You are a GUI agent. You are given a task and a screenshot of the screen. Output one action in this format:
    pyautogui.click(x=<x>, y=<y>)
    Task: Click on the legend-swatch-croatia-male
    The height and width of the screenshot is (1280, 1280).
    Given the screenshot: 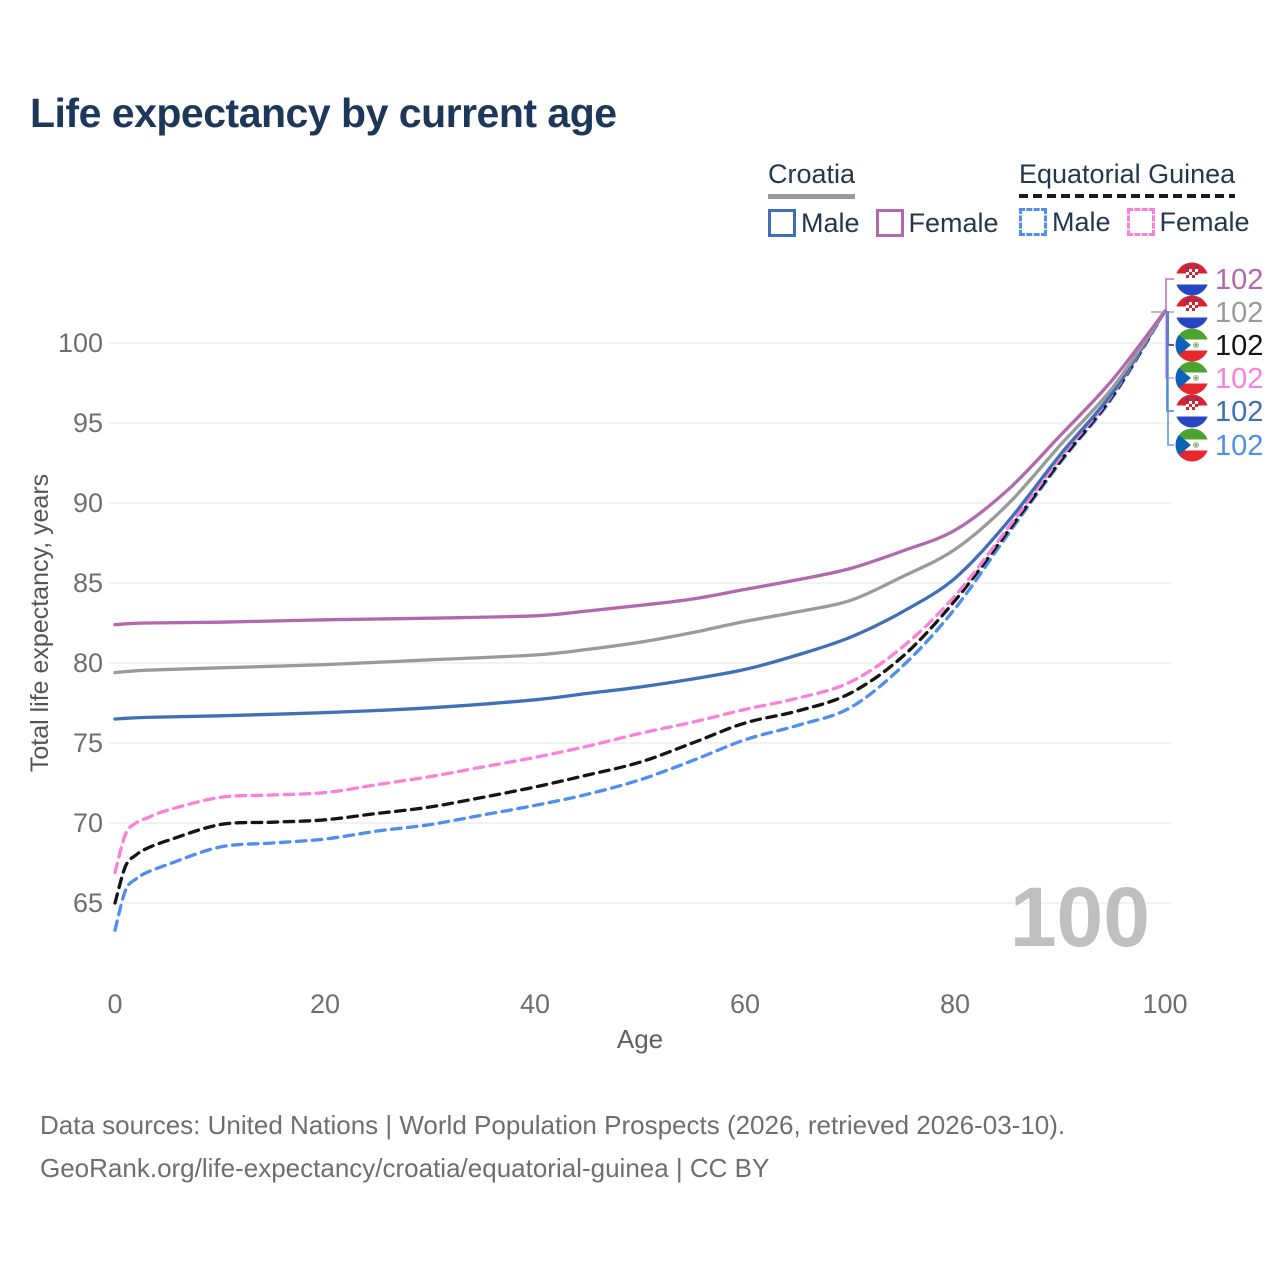 What is the action you would take?
    pyautogui.click(x=782, y=223)
    